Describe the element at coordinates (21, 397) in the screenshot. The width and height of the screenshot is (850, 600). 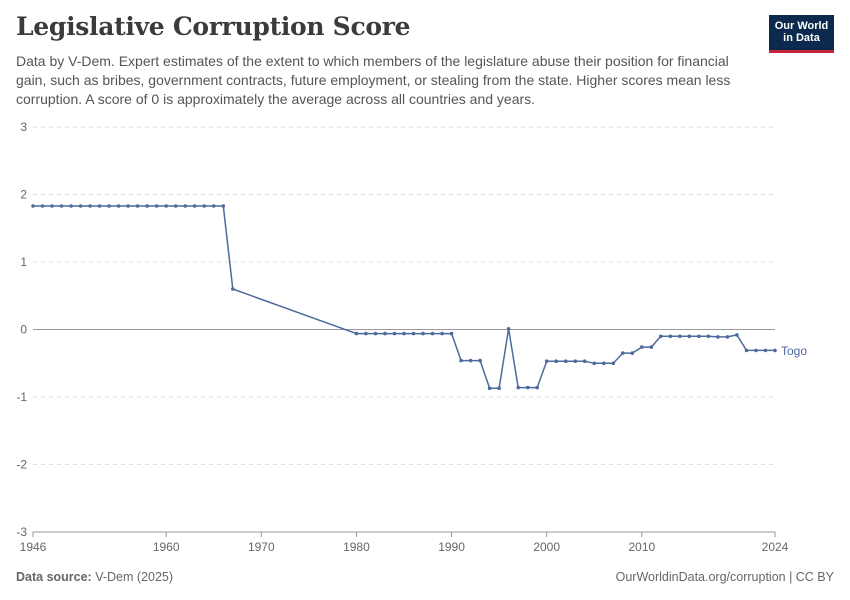
I see `y-tick-label: -1` at that location.